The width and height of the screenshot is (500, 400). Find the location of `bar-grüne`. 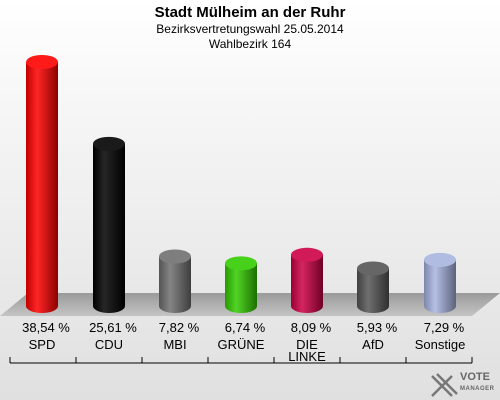

bar-grüne is located at coordinates (241, 284).